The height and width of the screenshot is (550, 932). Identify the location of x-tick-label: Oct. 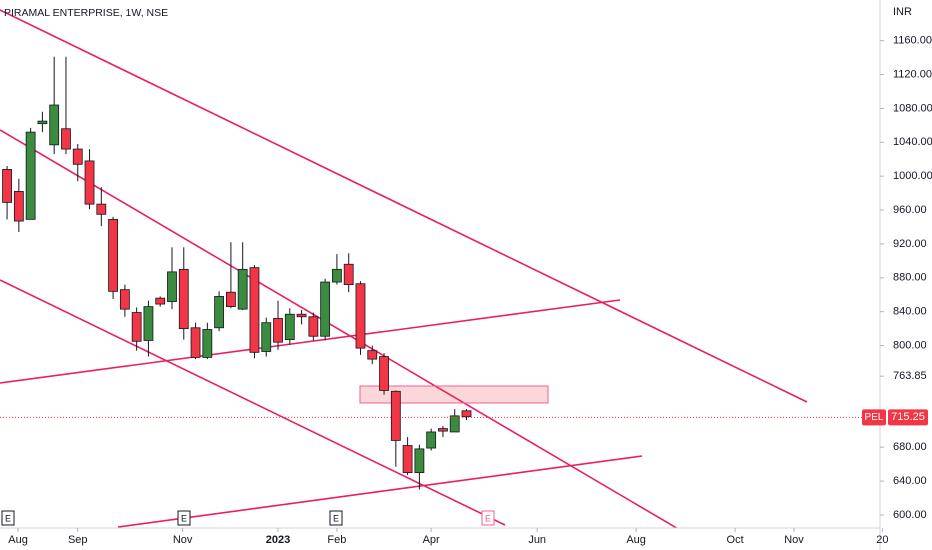
(735, 540).